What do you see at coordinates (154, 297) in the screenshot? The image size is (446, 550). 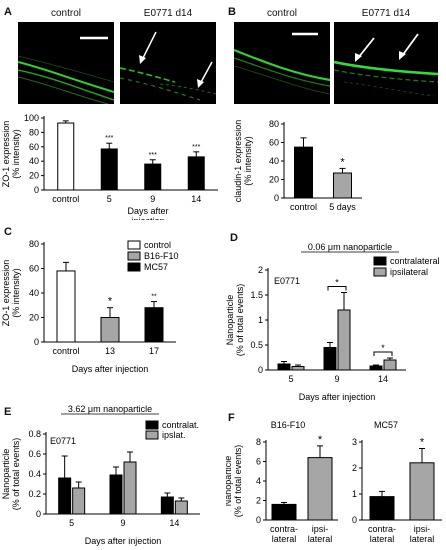 I see `significance-marker: **` at bounding box center [154, 297].